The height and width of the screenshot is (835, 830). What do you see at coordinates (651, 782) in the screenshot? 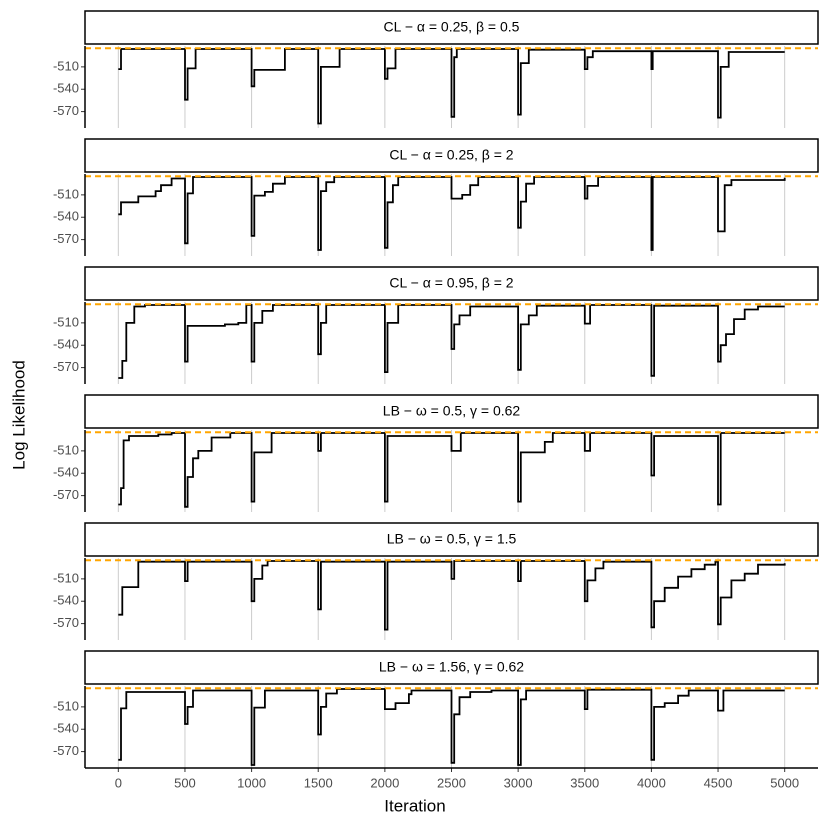
I see `x-tick-label: 4000` at bounding box center [651, 782].